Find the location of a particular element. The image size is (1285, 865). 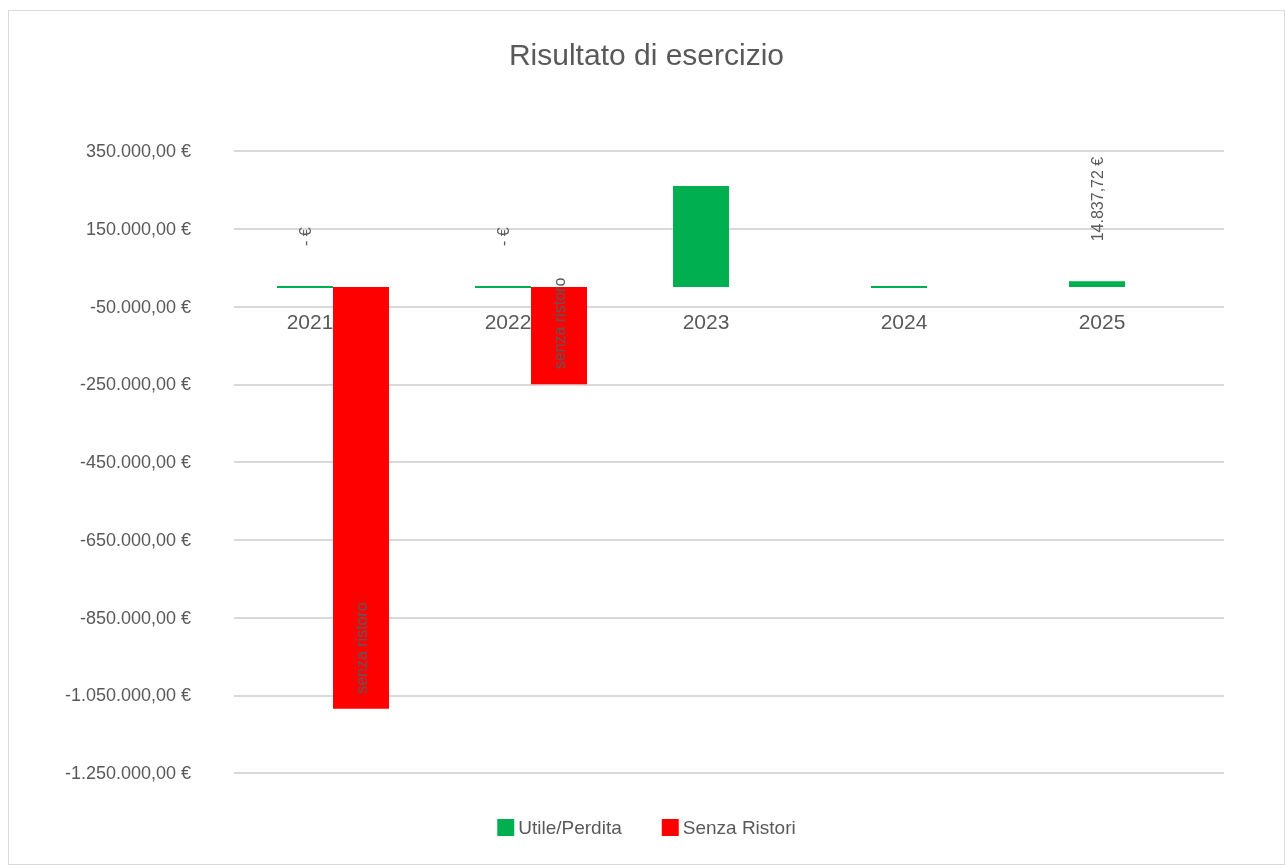

y-tick-label: -1.250.000,00 € is located at coordinates (127, 773).